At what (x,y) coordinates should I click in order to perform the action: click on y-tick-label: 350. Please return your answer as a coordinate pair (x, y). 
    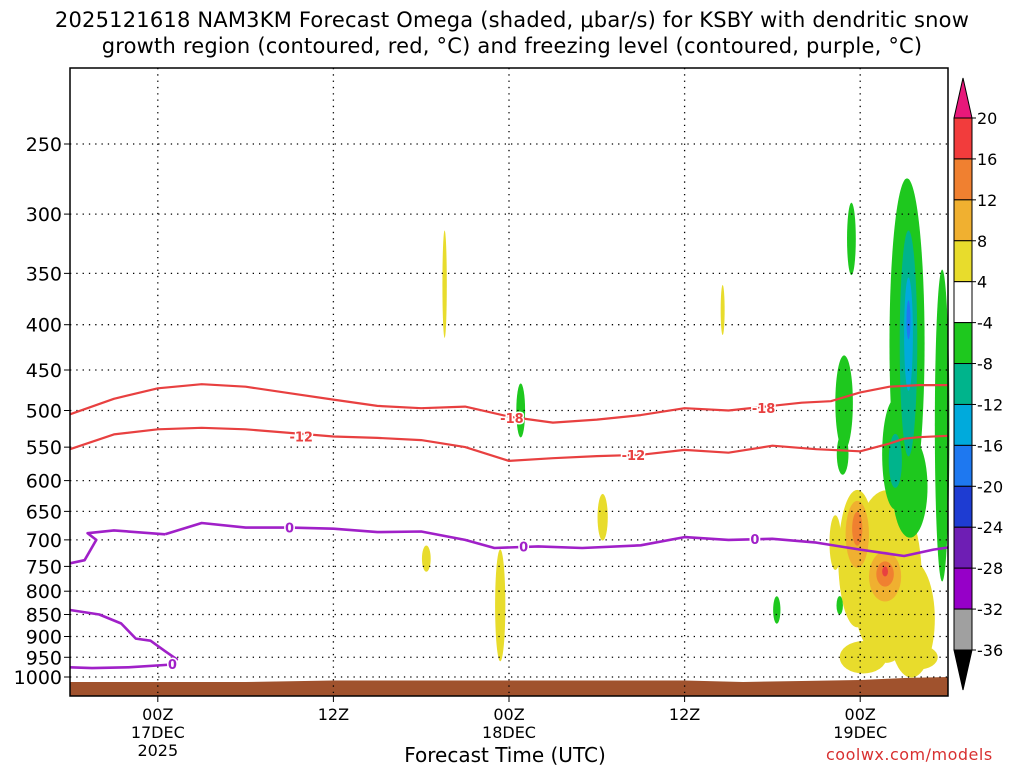
    Looking at the image, I should click on (44, 274).